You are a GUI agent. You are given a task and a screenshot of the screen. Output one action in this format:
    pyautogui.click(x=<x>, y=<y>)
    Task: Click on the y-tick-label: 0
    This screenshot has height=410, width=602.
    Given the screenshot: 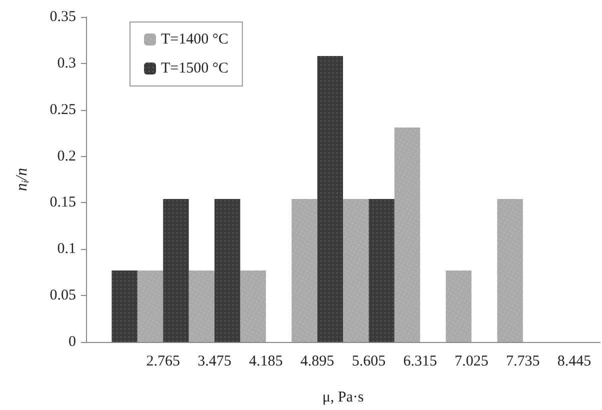 What is the action you would take?
    pyautogui.click(x=72, y=342)
    